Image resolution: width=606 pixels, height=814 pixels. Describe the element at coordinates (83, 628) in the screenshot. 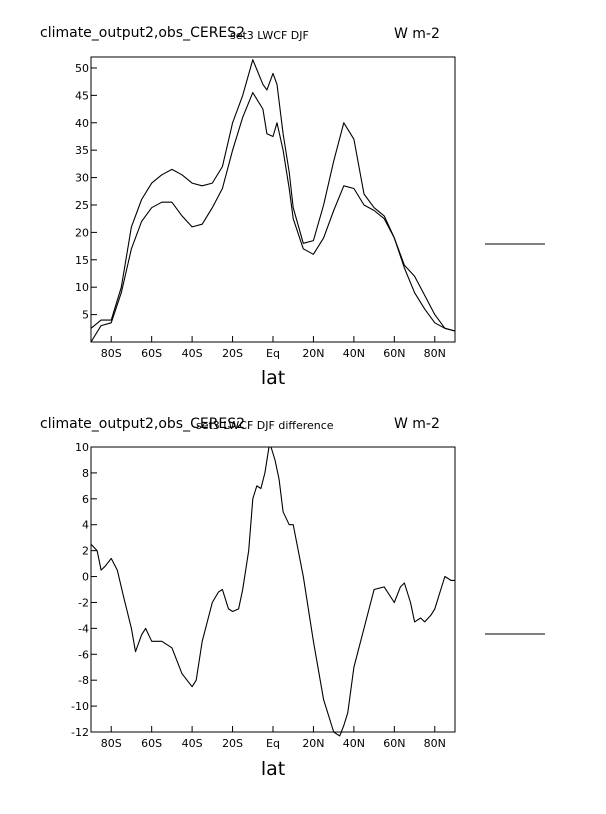

I see `panel-2-ytick-label: -4` at that location.